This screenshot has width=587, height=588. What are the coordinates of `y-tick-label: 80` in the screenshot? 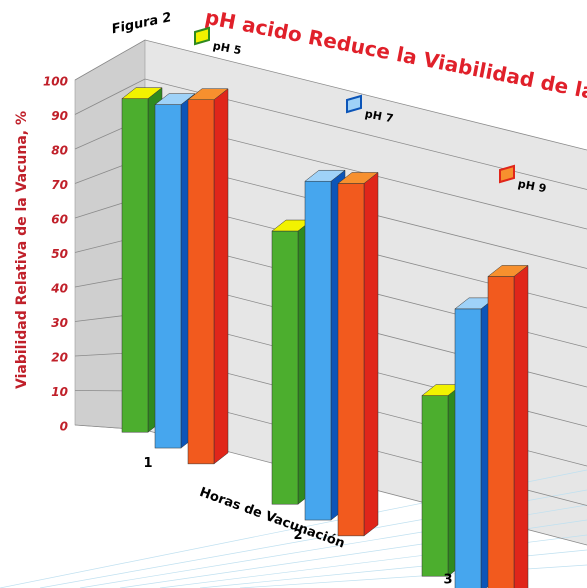 It's located at (59, 151).